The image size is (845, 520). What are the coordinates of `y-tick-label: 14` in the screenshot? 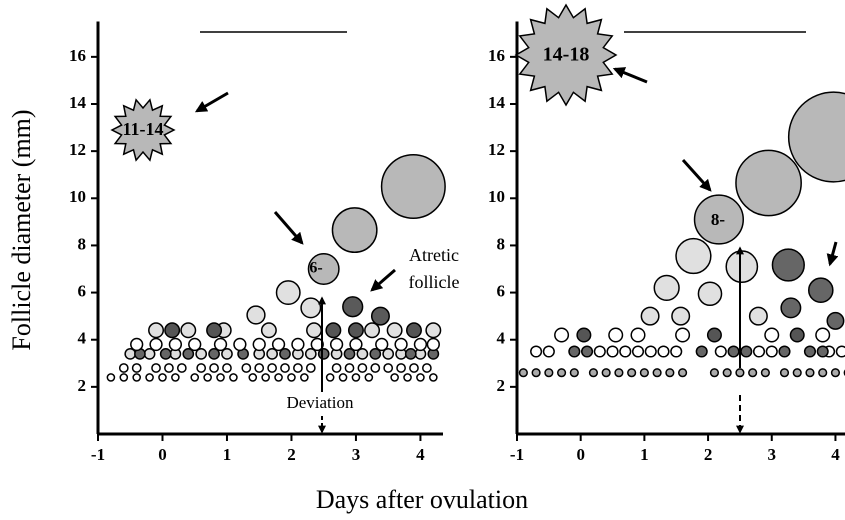 It's located at (78, 102).